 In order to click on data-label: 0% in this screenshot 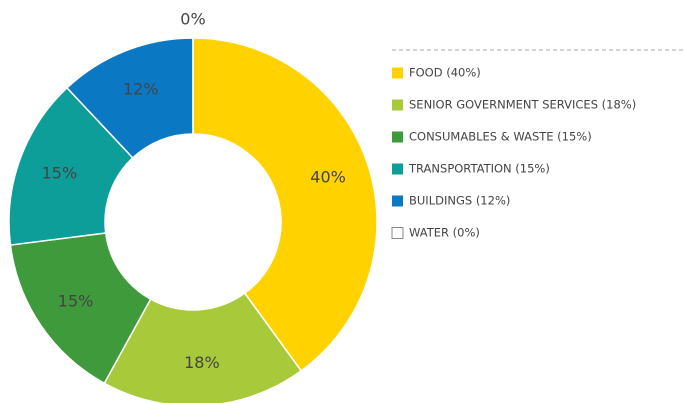, I will do `click(192, 19)`.